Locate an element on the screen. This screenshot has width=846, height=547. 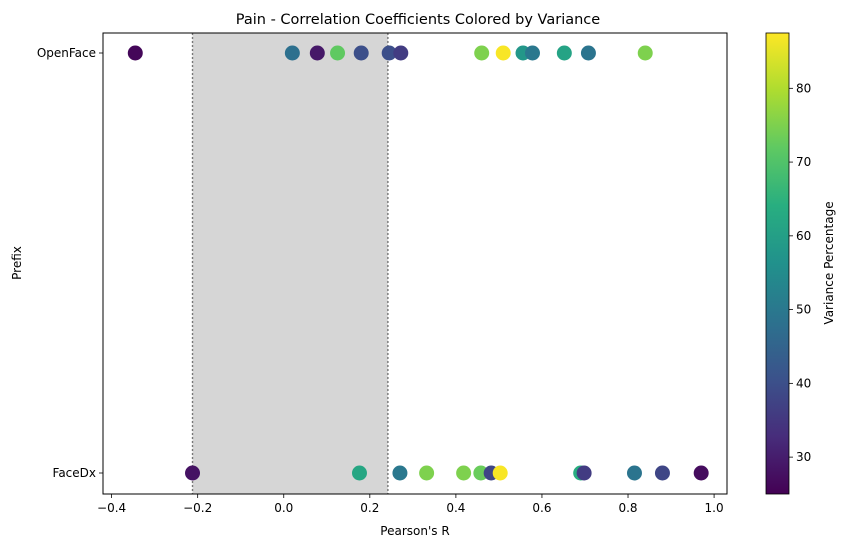
x-tick-label: 0.4 is located at coordinates (455, 508).